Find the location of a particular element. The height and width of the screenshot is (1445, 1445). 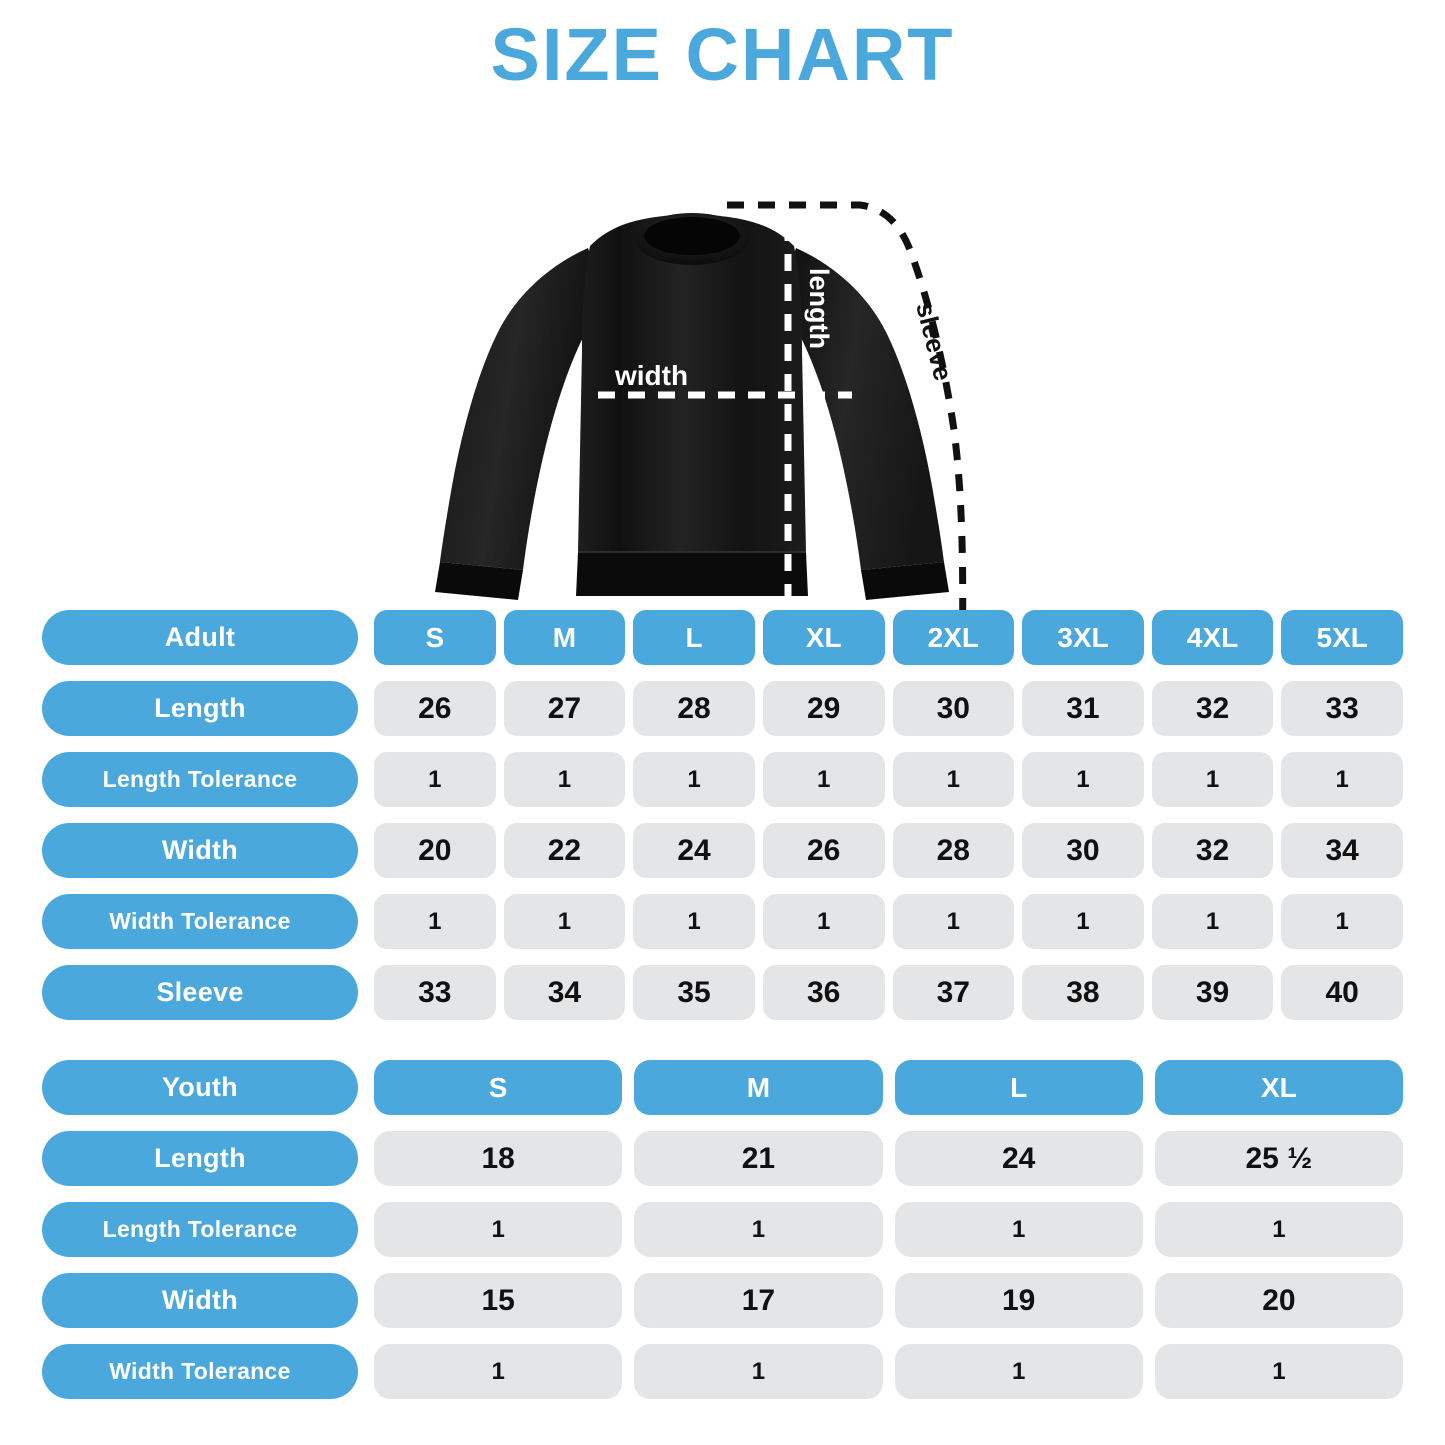

table-row: Width 15 17 19 20 is located at coordinates (722, 1300).